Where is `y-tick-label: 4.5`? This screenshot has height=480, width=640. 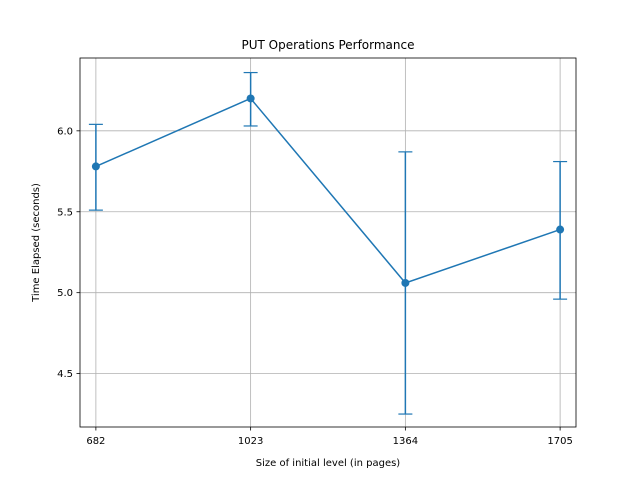
y-tick-label: 4.5 is located at coordinates (65, 374).